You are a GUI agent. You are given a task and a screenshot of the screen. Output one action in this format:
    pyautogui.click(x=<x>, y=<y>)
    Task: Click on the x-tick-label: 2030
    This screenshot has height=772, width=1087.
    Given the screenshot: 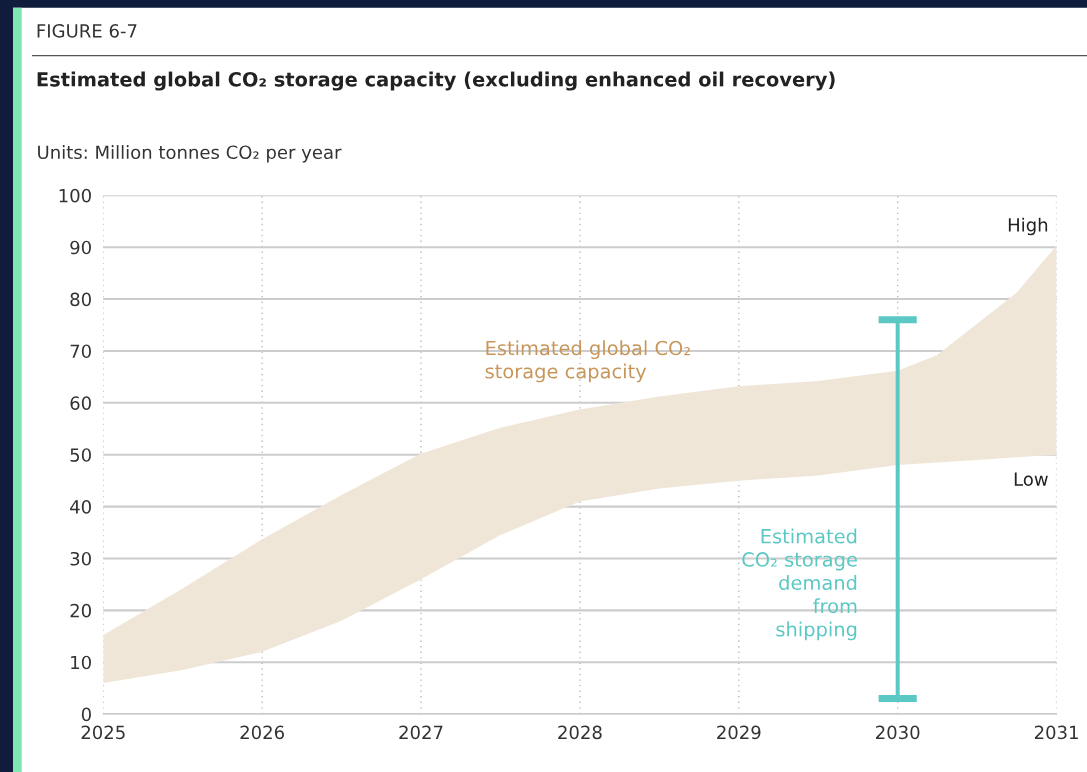 What is the action you would take?
    pyautogui.click(x=898, y=732)
    